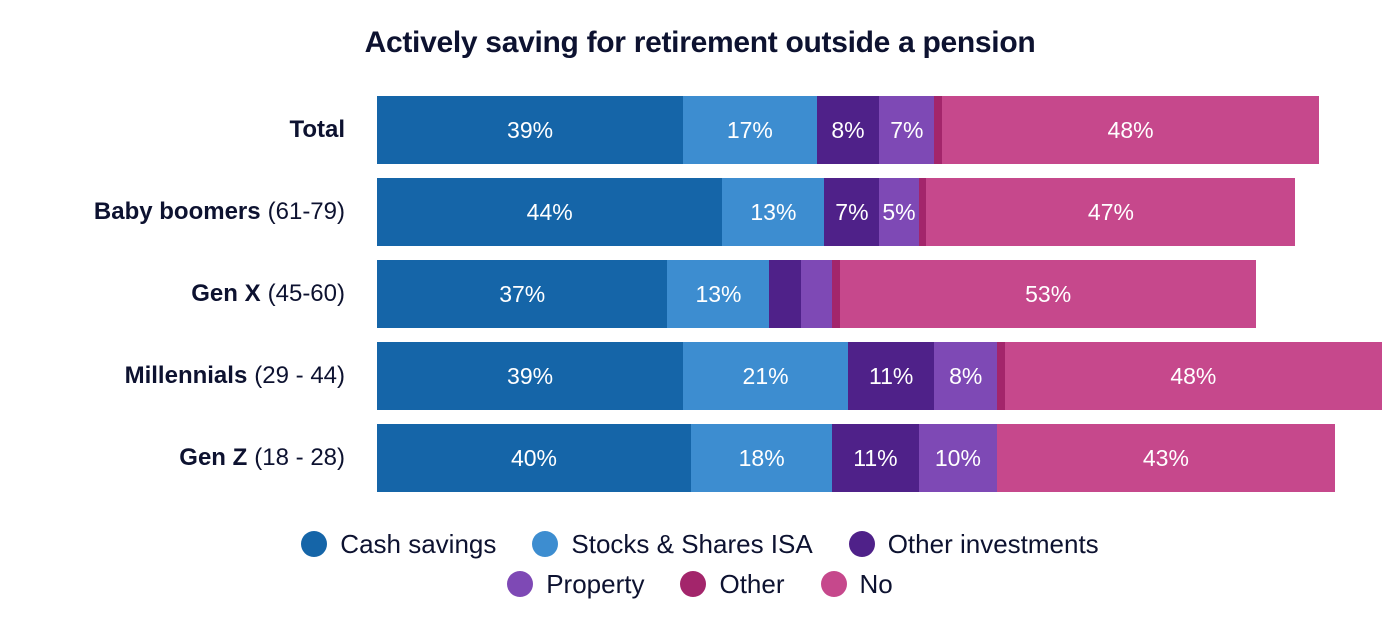 The image size is (1400, 636). Describe the element at coordinates (306, 211) in the screenshot. I see `bar-row-label-age-range: (61-79)` at that location.